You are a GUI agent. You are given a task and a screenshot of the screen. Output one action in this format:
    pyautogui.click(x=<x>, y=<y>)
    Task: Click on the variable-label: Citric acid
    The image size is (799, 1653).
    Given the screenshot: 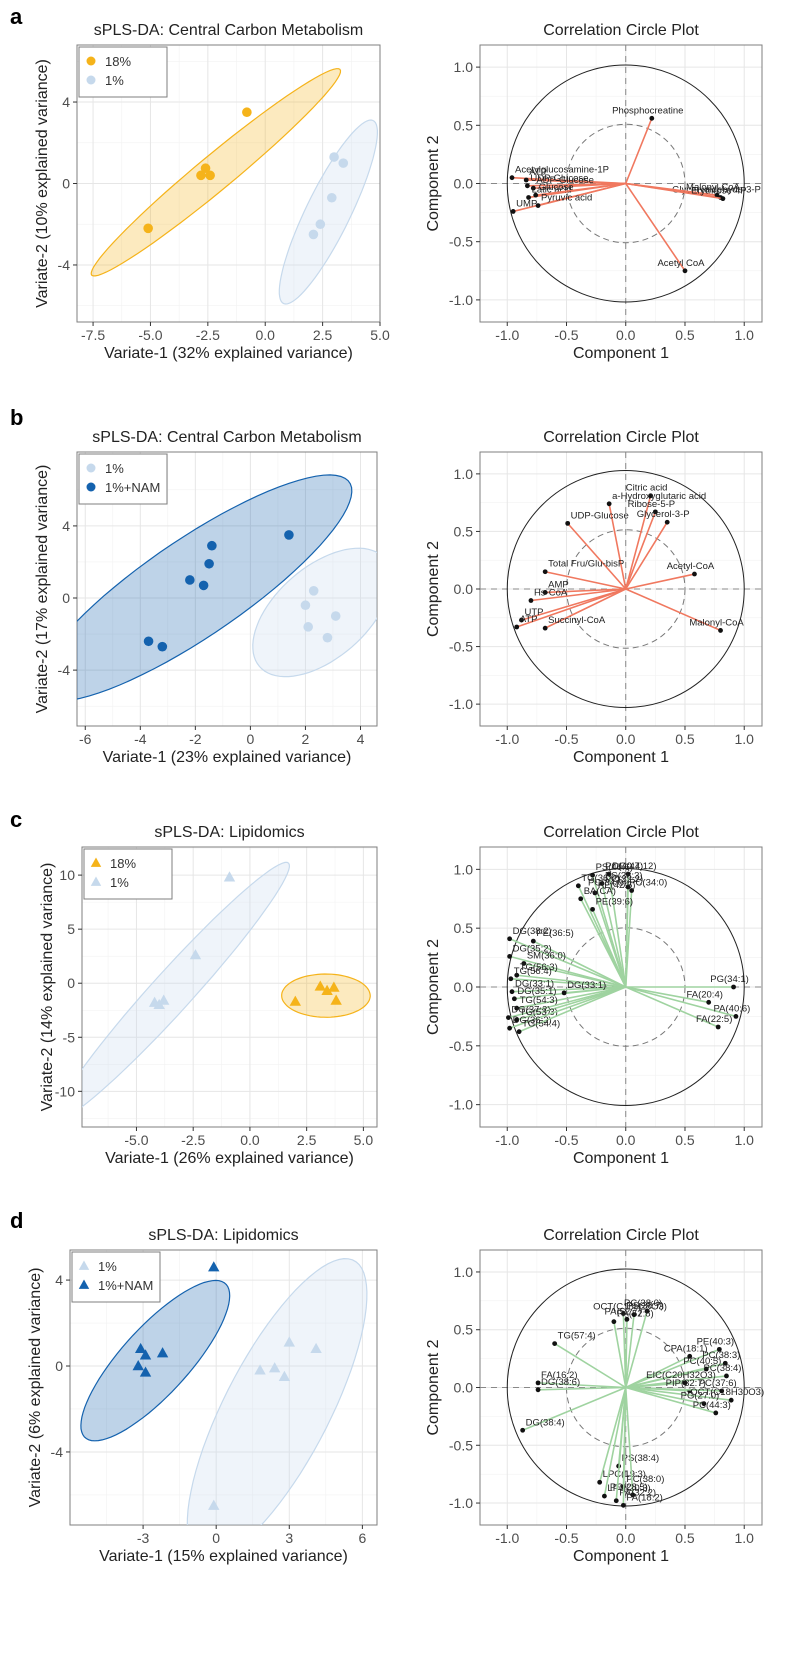 What is the action you would take?
    pyautogui.click(x=647, y=488)
    